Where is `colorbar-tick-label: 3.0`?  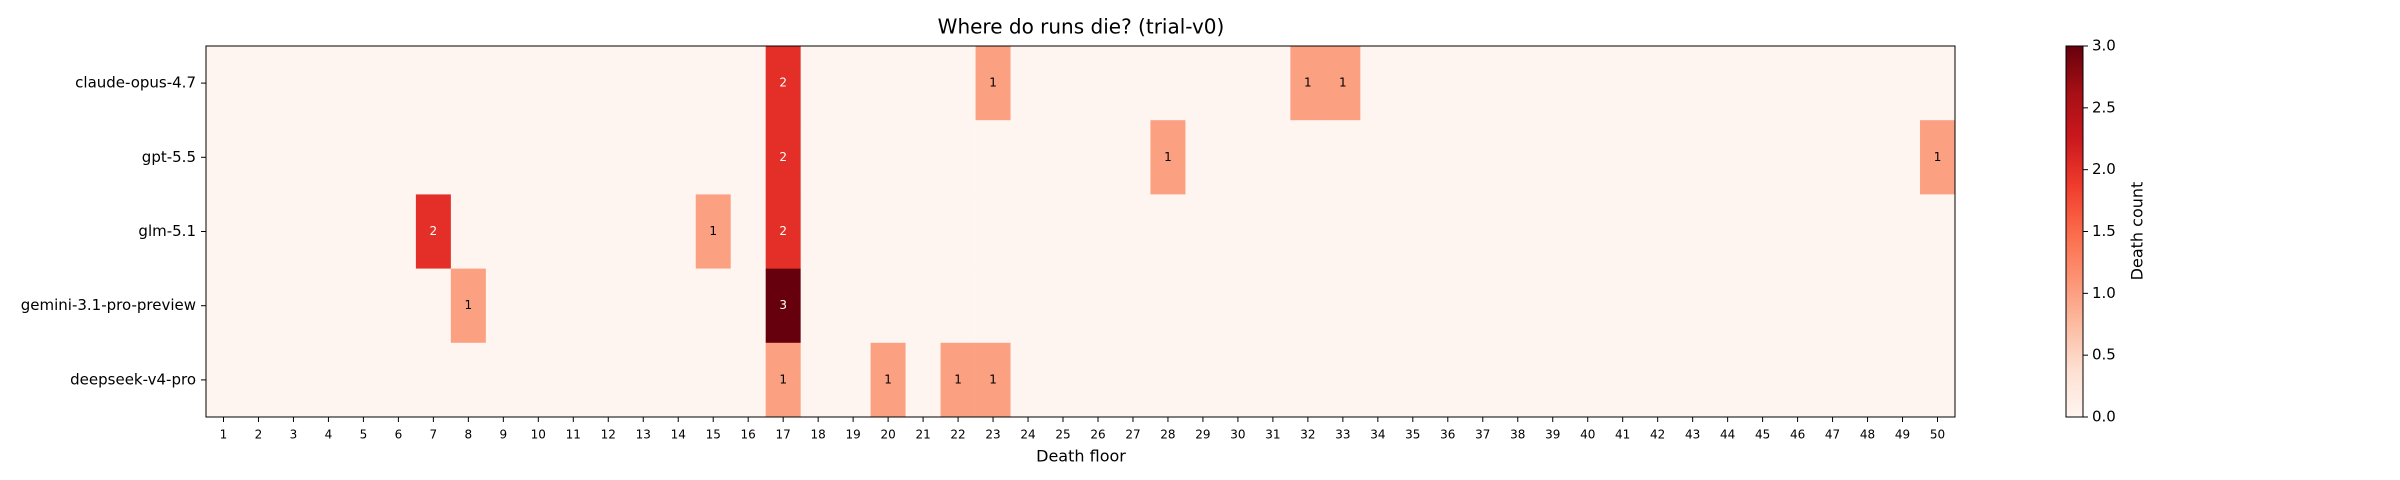
colorbar-tick-label: 3.0 is located at coordinates (2104, 46).